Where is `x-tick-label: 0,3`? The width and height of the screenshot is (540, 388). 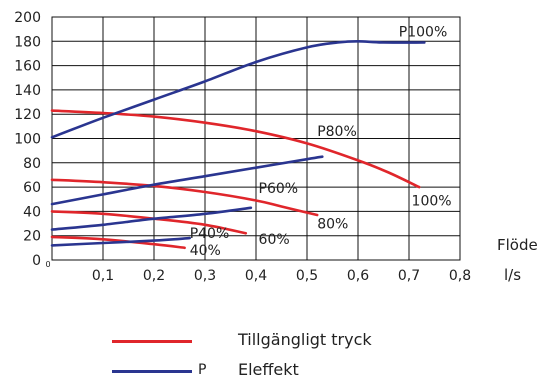 x-tick-label: 0,3 is located at coordinates (205, 276).